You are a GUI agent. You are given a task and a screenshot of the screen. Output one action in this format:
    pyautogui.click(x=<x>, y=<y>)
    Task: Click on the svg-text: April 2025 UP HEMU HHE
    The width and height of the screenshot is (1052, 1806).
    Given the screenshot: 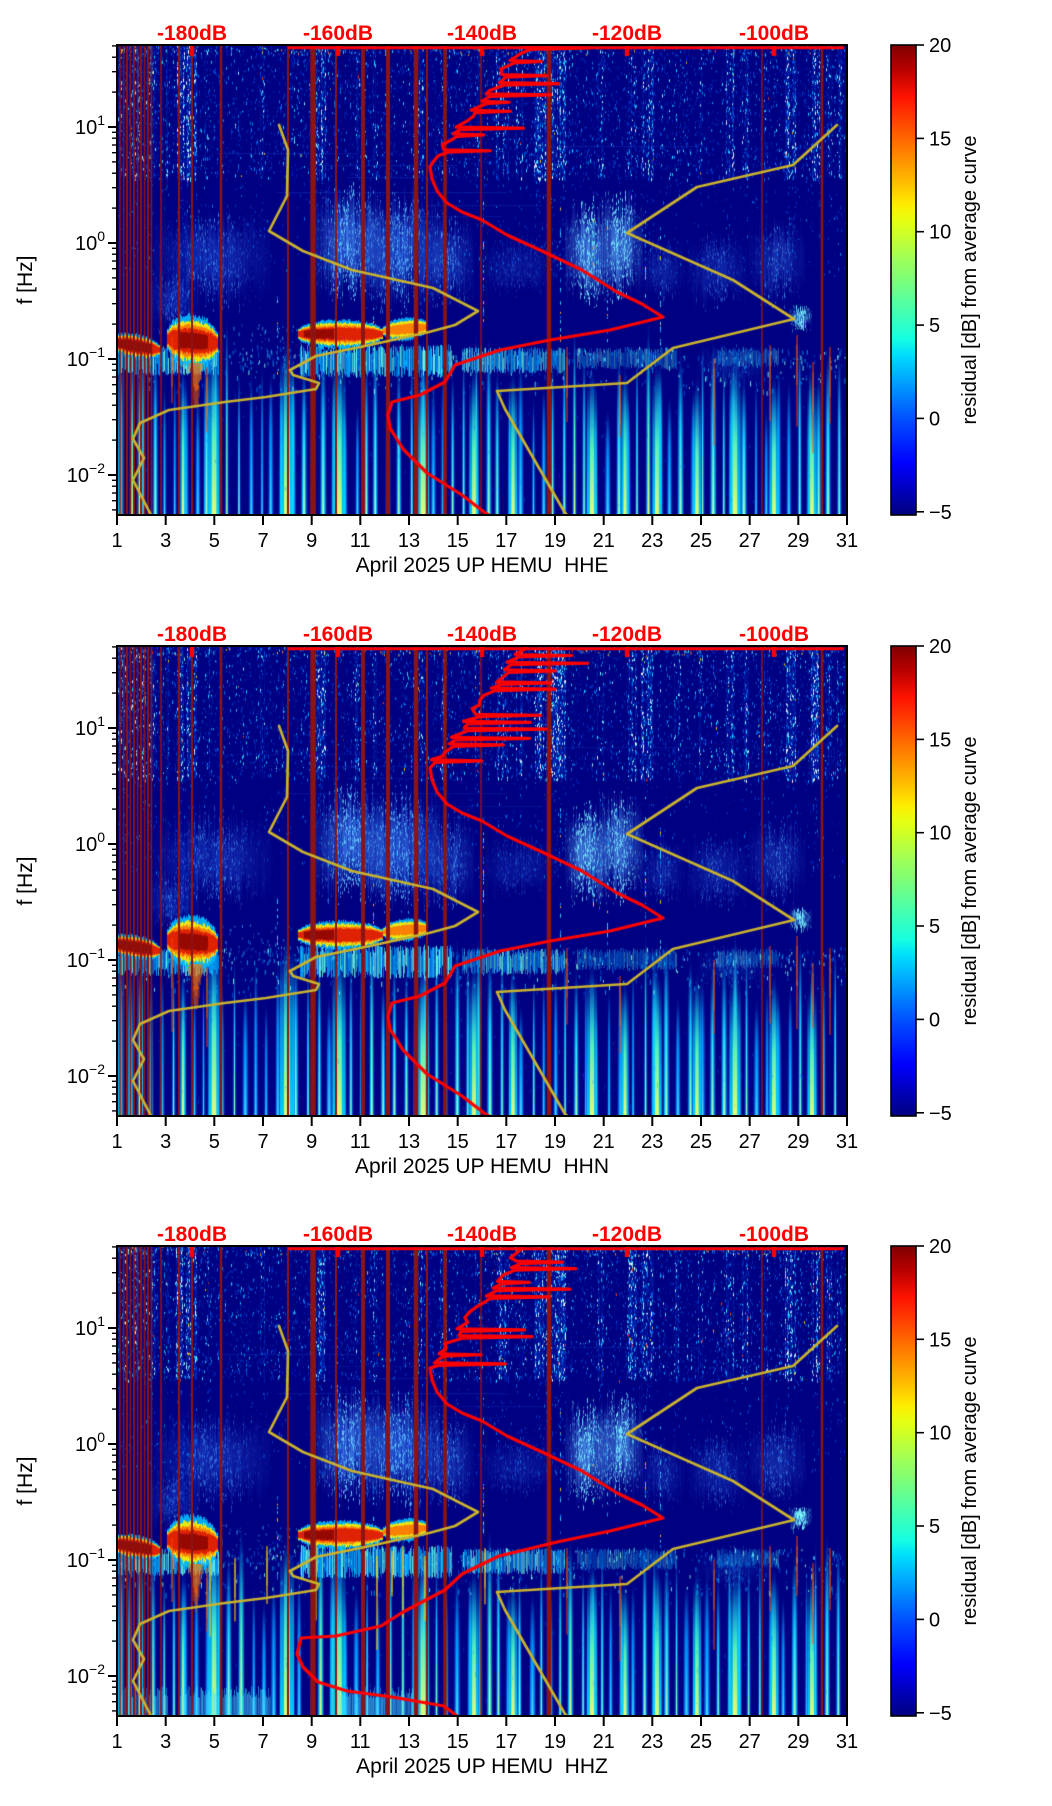 What is the action you would take?
    pyautogui.click(x=482, y=565)
    